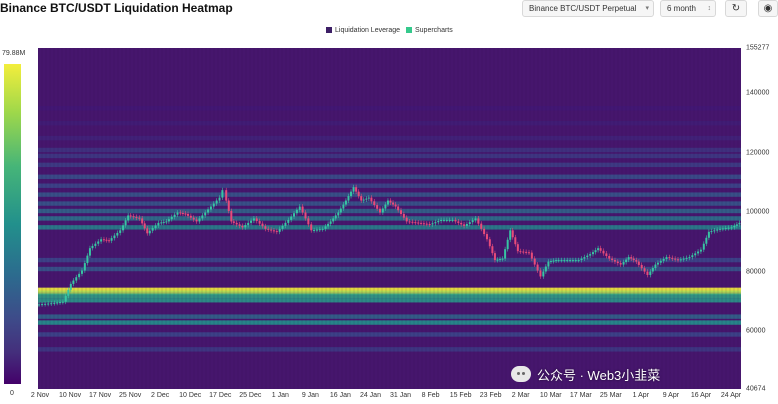 The width and height of the screenshot is (778, 404). I want to click on x-tick-label: 31 Jan, so click(401, 395).